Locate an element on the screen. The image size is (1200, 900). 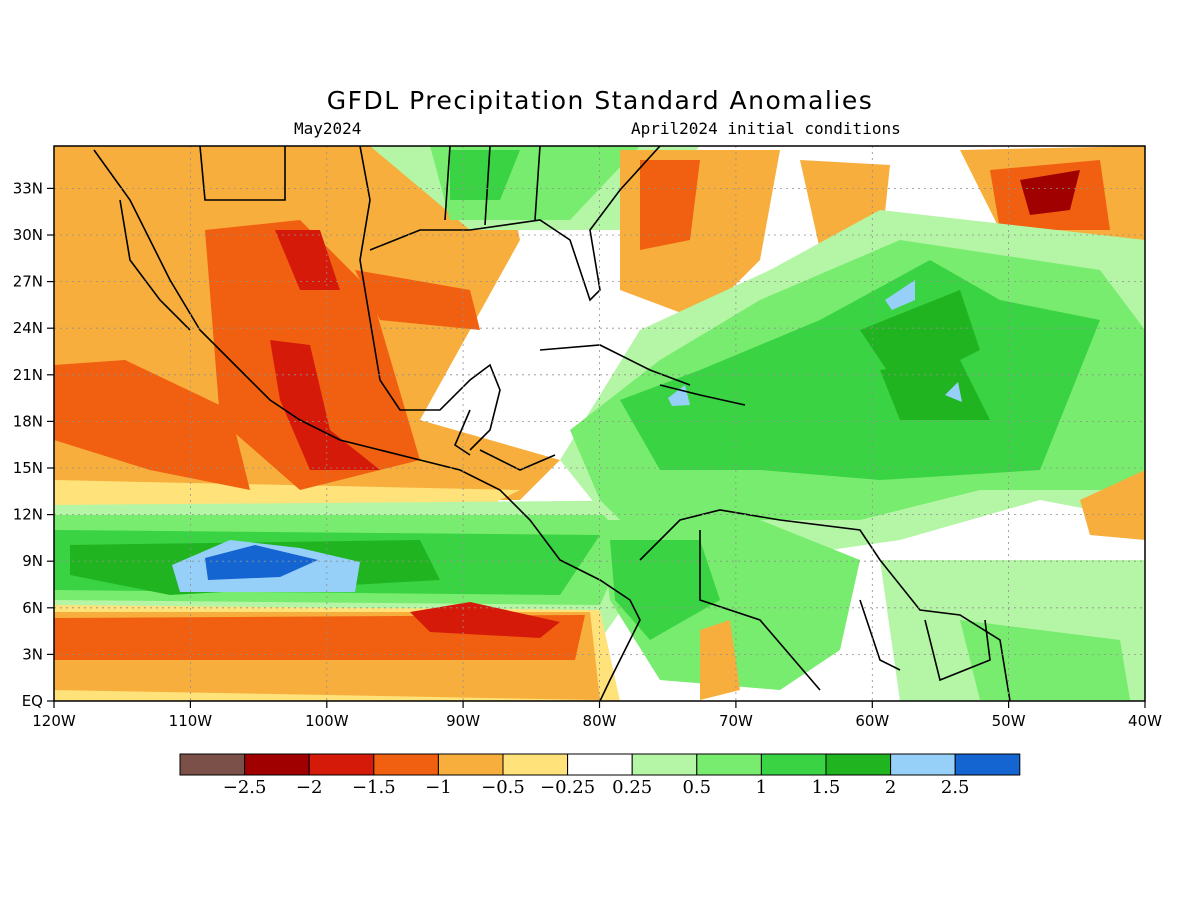
lat-label: 27N is located at coordinates (28, 282).